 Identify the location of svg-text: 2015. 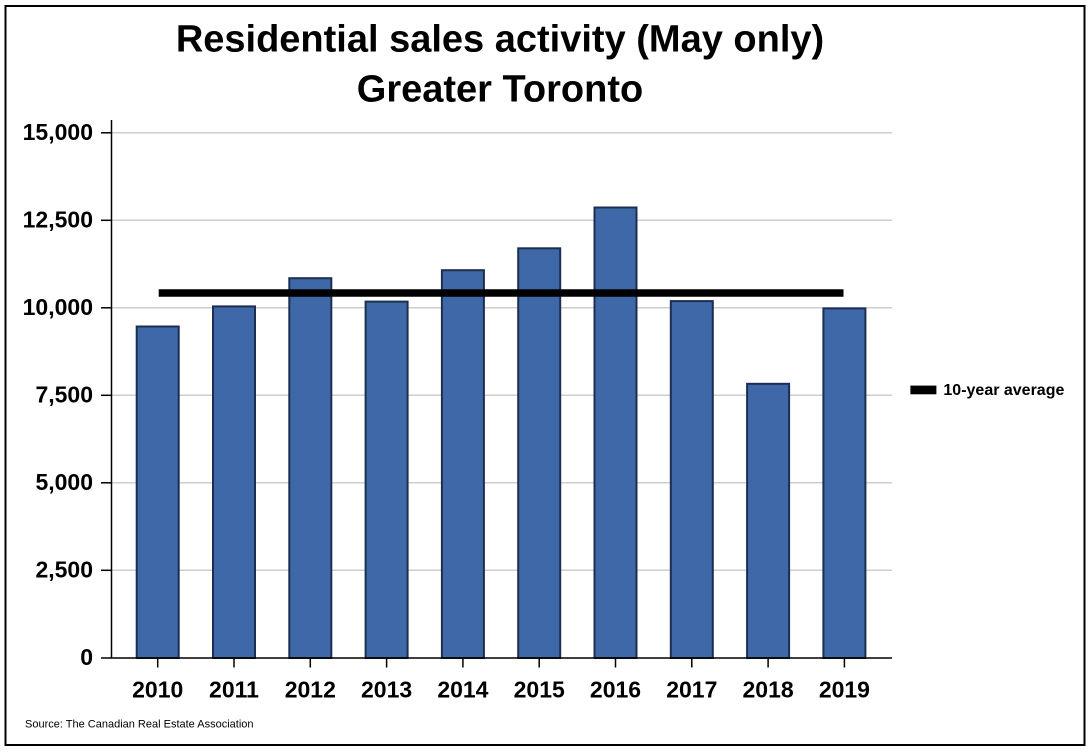
(539, 689).